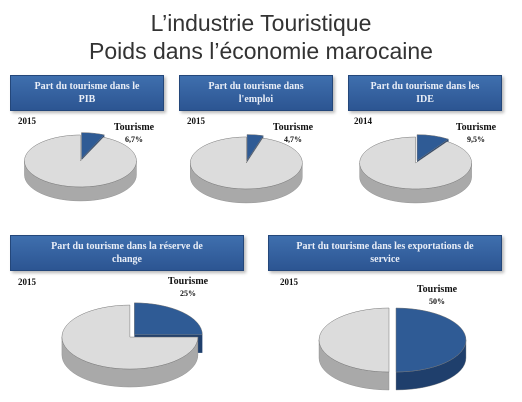 This screenshot has height=402, width=522. What do you see at coordinates (256, 86) in the screenshot?
I see `chart-title-line: Part du tourisme dans` at bounding box center [256, 86].